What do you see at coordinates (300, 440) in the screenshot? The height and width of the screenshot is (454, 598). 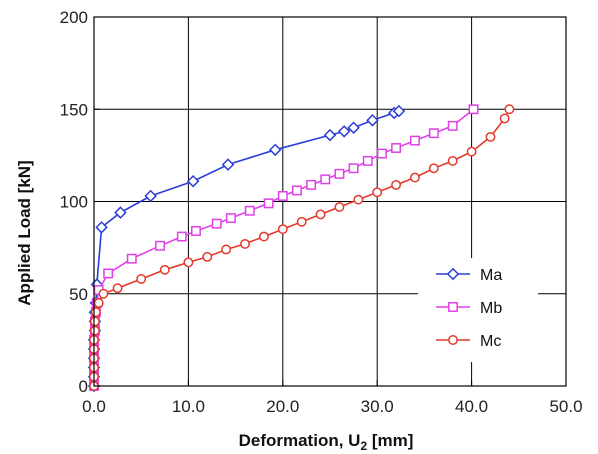 I see `x-axis-label-main: Deformation, U` at bounding box center [300, 440].